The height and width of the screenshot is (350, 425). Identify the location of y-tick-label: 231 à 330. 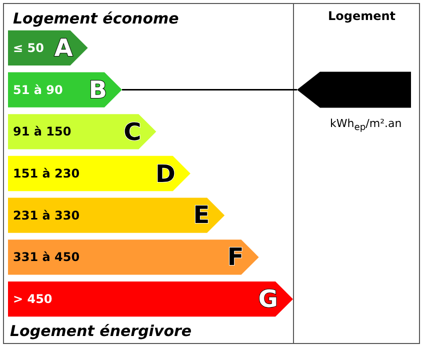
(46, 215).